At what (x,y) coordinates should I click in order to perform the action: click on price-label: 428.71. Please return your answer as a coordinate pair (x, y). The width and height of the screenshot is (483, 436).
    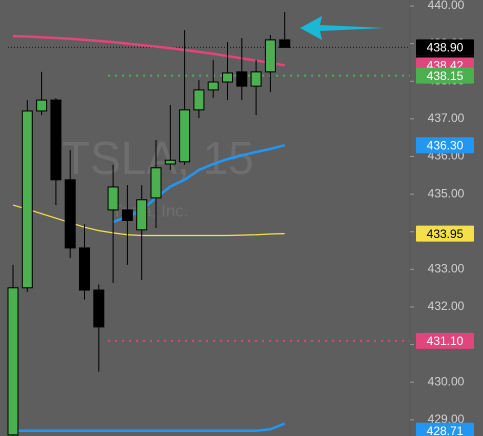
    Looking at the image, I should click on (445, 430).